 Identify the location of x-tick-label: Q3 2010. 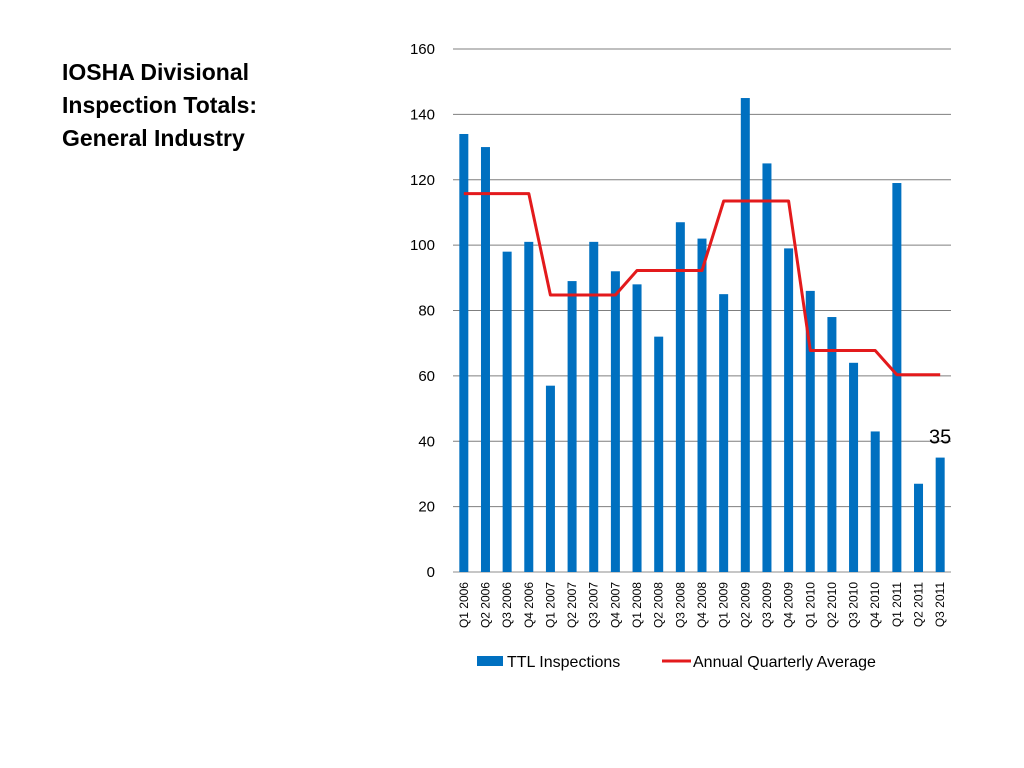
(854, 605).